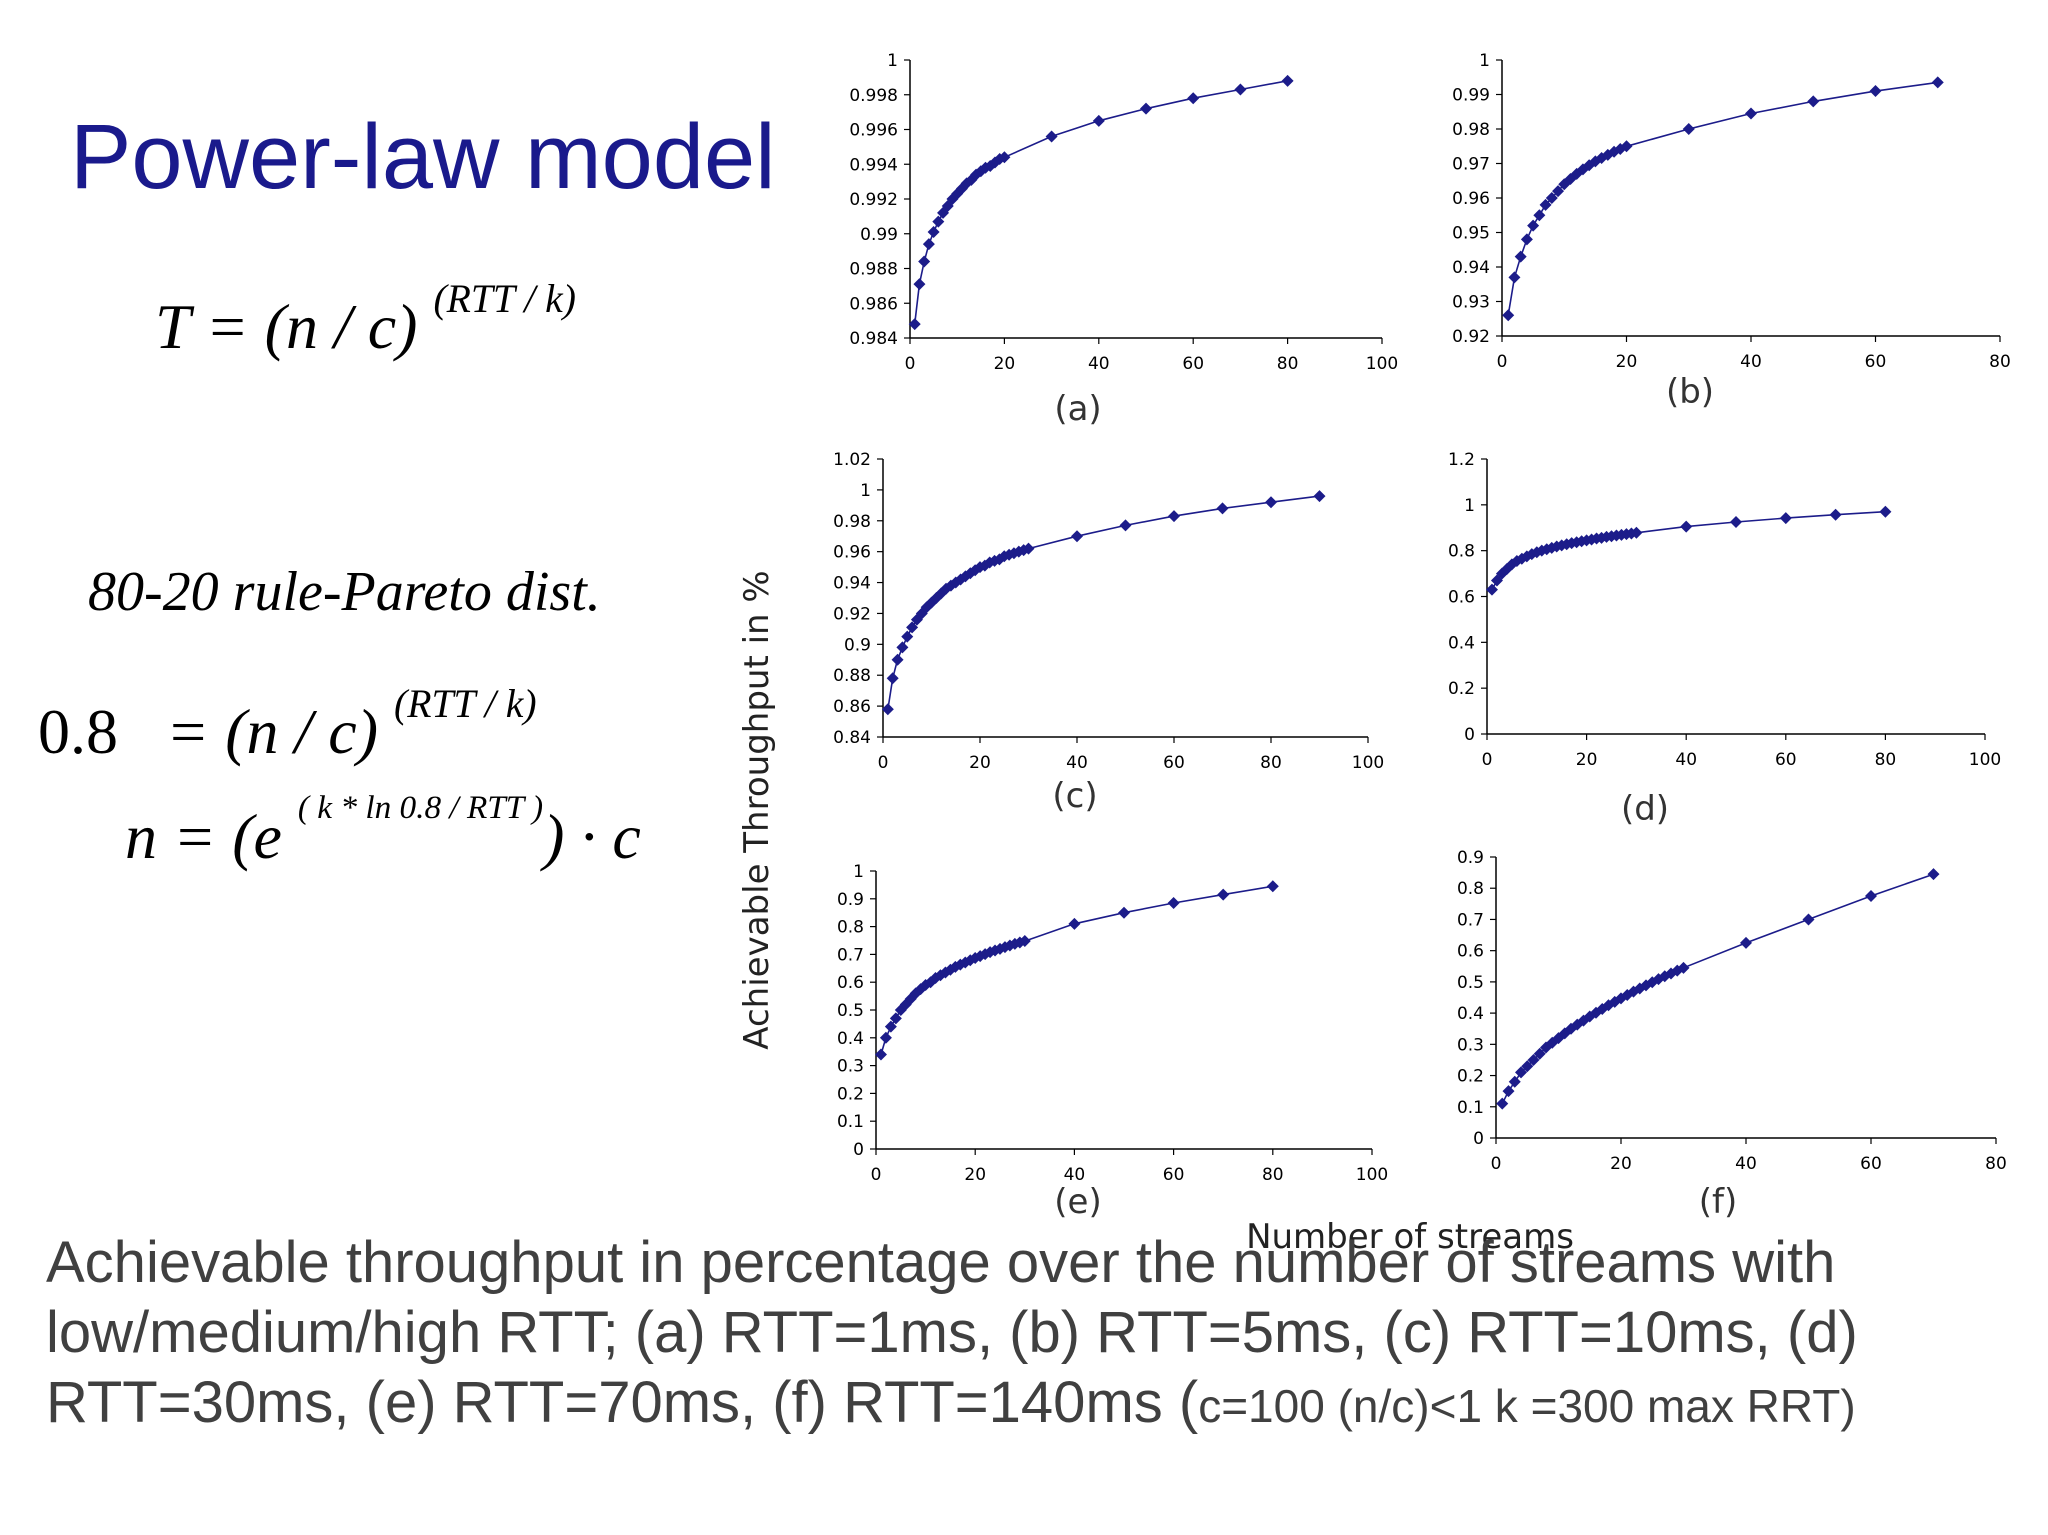 The width and height of the screenshot is (2048, 1535). What do you see at coordinates (78, 731) in the screenshot?
I see `eq2-lhs: 0.8` at bounding box center [78, 731].